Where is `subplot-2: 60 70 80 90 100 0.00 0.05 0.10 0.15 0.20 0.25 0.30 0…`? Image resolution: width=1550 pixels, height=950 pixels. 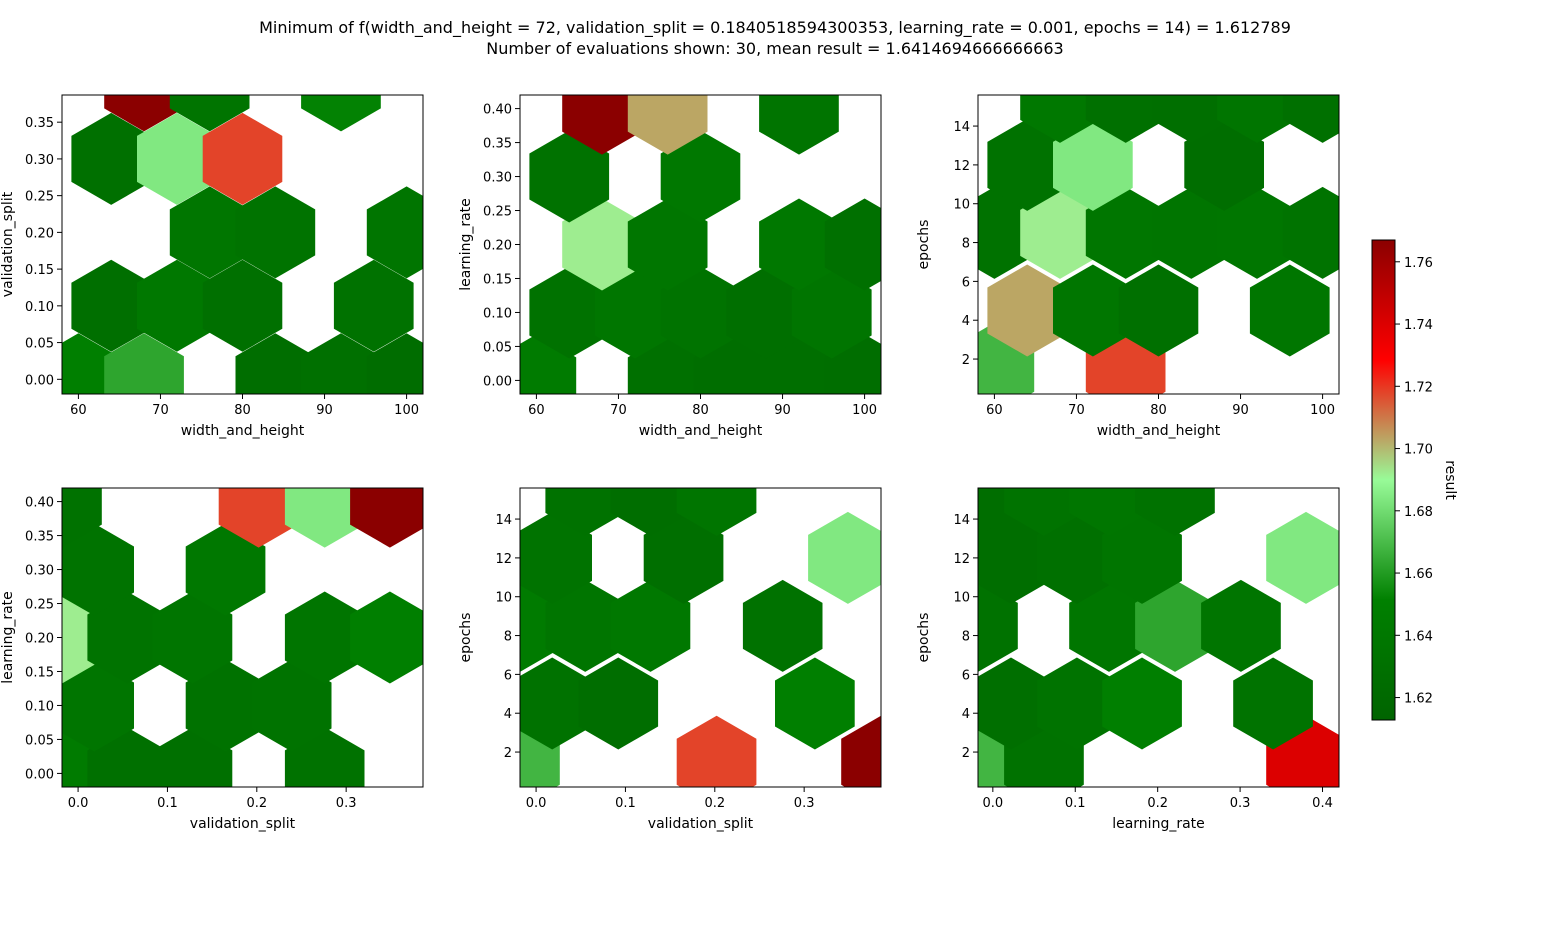 subplot-2: 60 70 80 90 100 0.00 0.05 0.10 0.15 0.20 0.25 0.30 0… is located at coordinates (670, 266).